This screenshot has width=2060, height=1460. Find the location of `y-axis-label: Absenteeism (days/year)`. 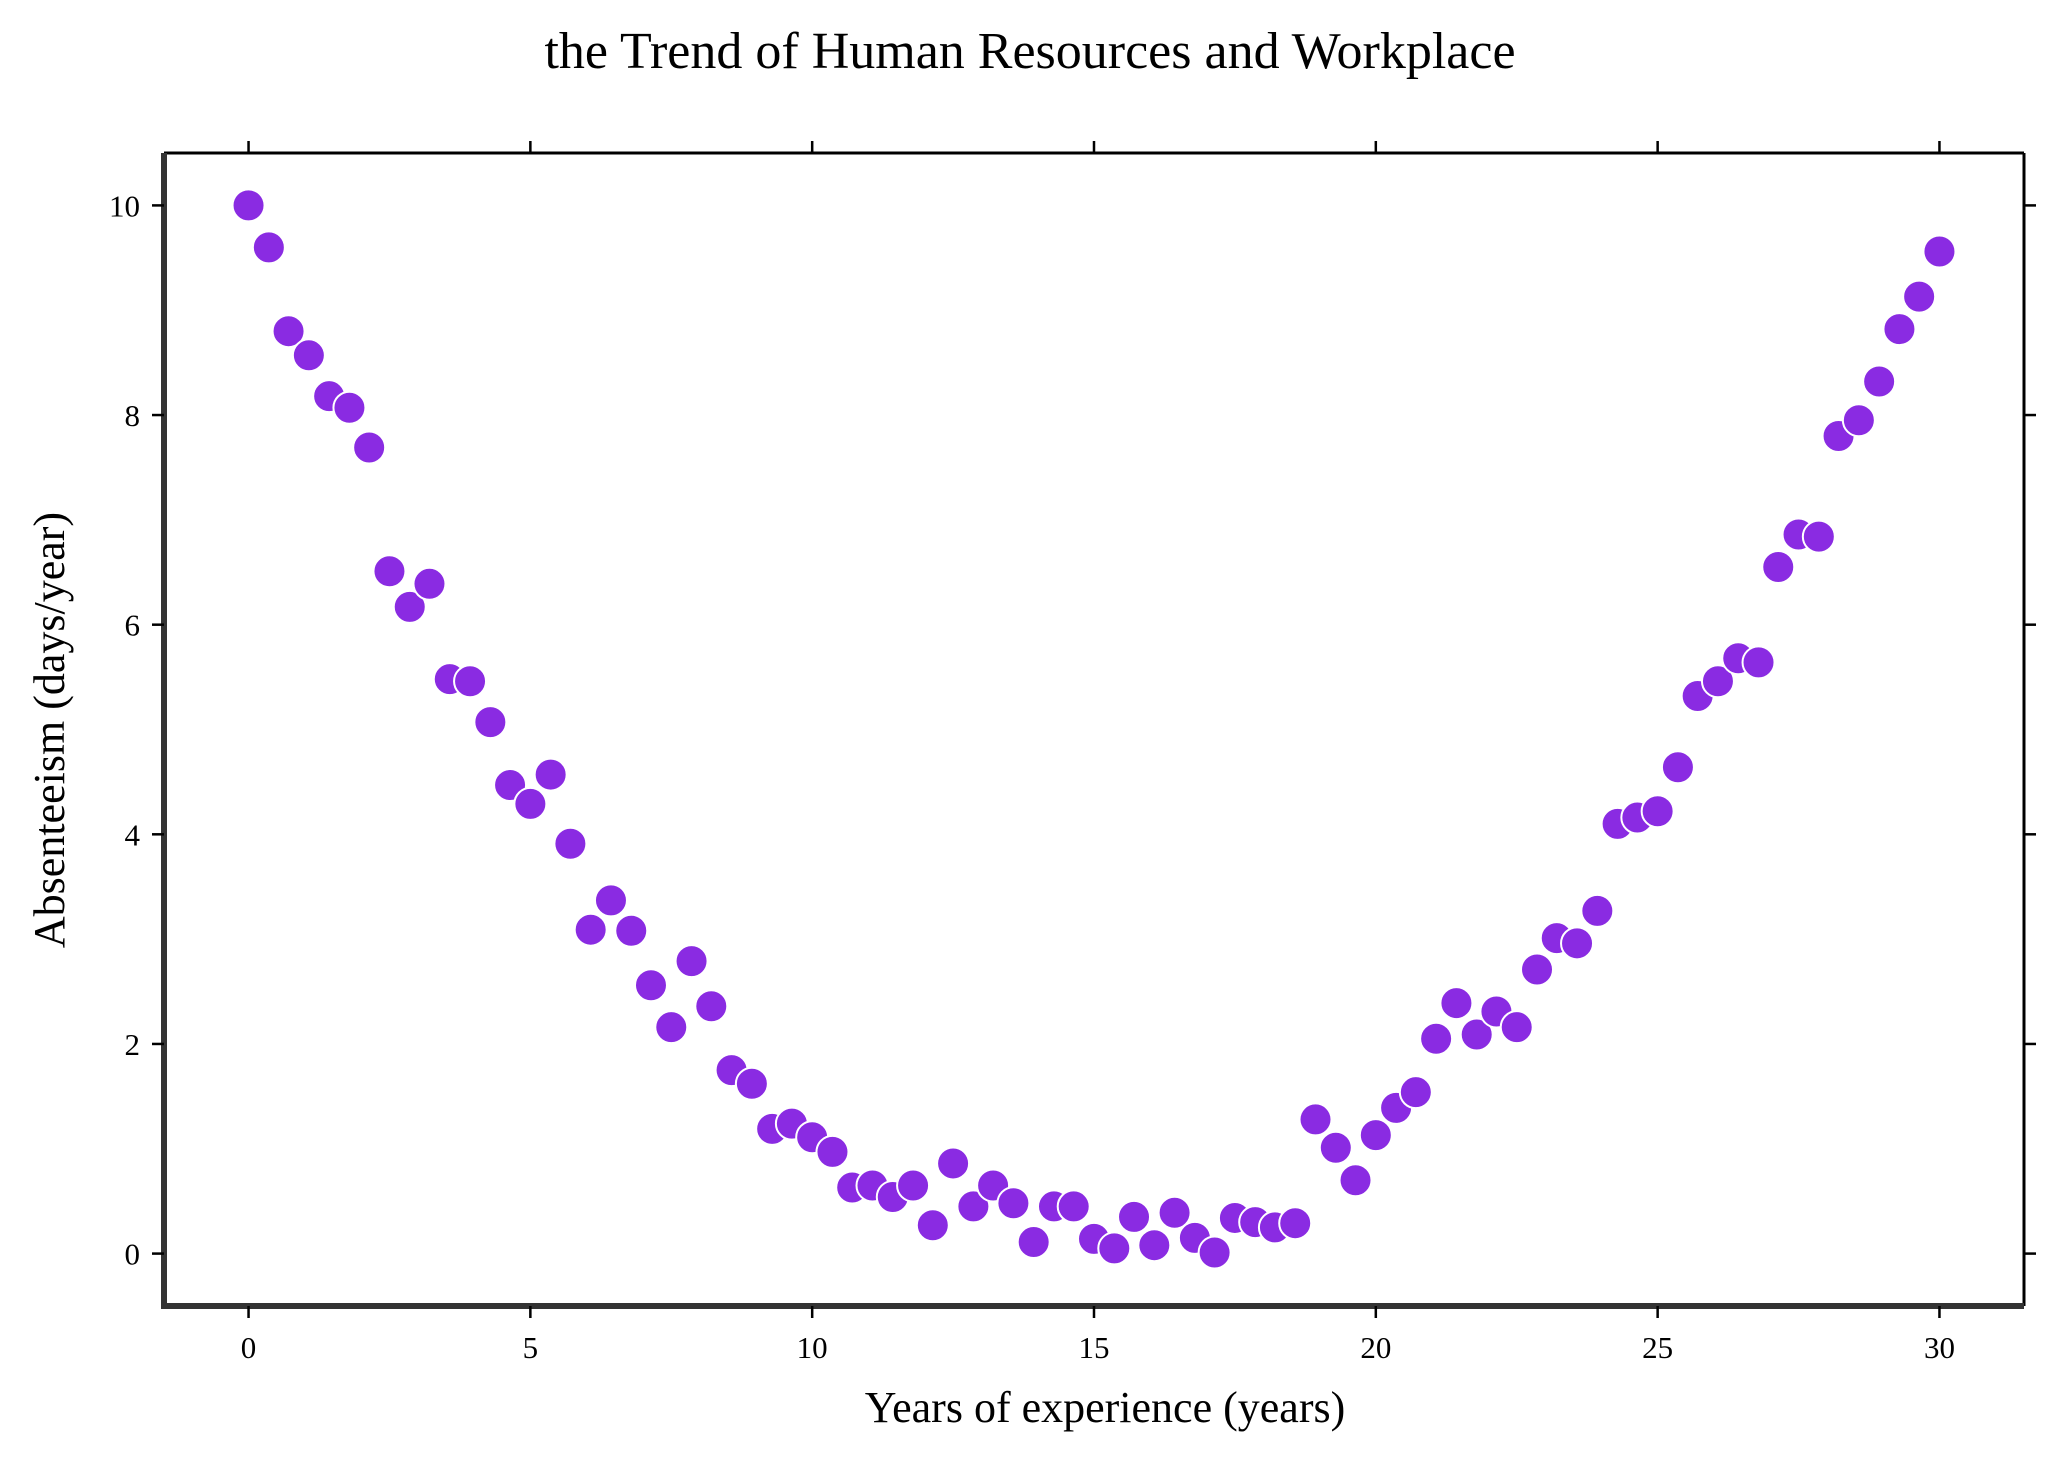

y-axis-label: Absenteeism (days/year) is located at coordinates (49, 730).